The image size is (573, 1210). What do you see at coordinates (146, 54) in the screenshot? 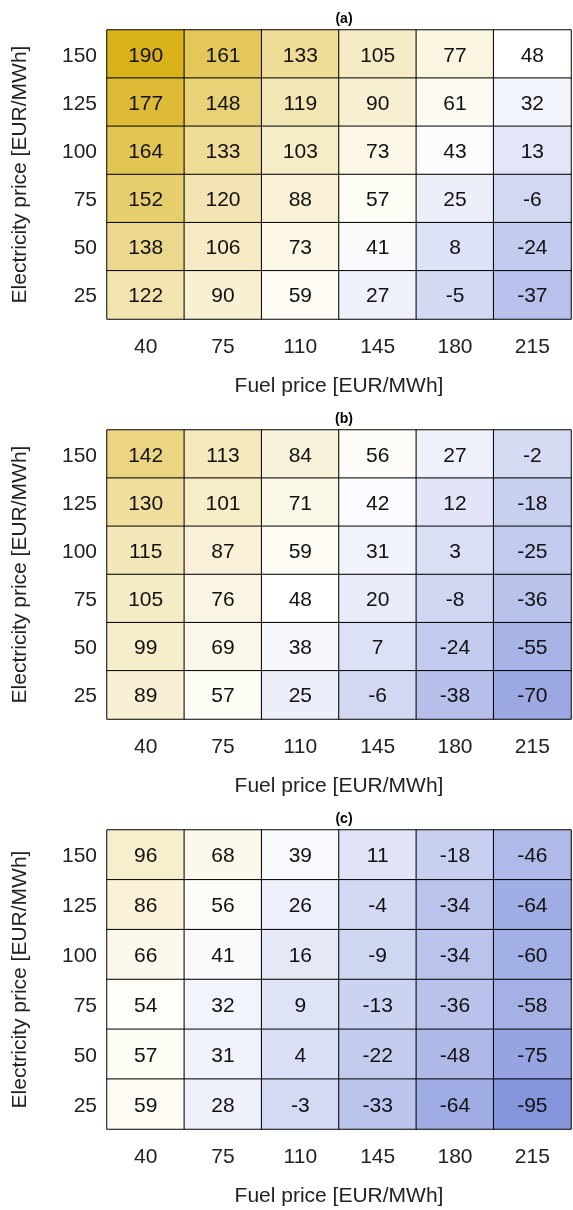
I see `data-label: 190` at bounding box center [146, 54].